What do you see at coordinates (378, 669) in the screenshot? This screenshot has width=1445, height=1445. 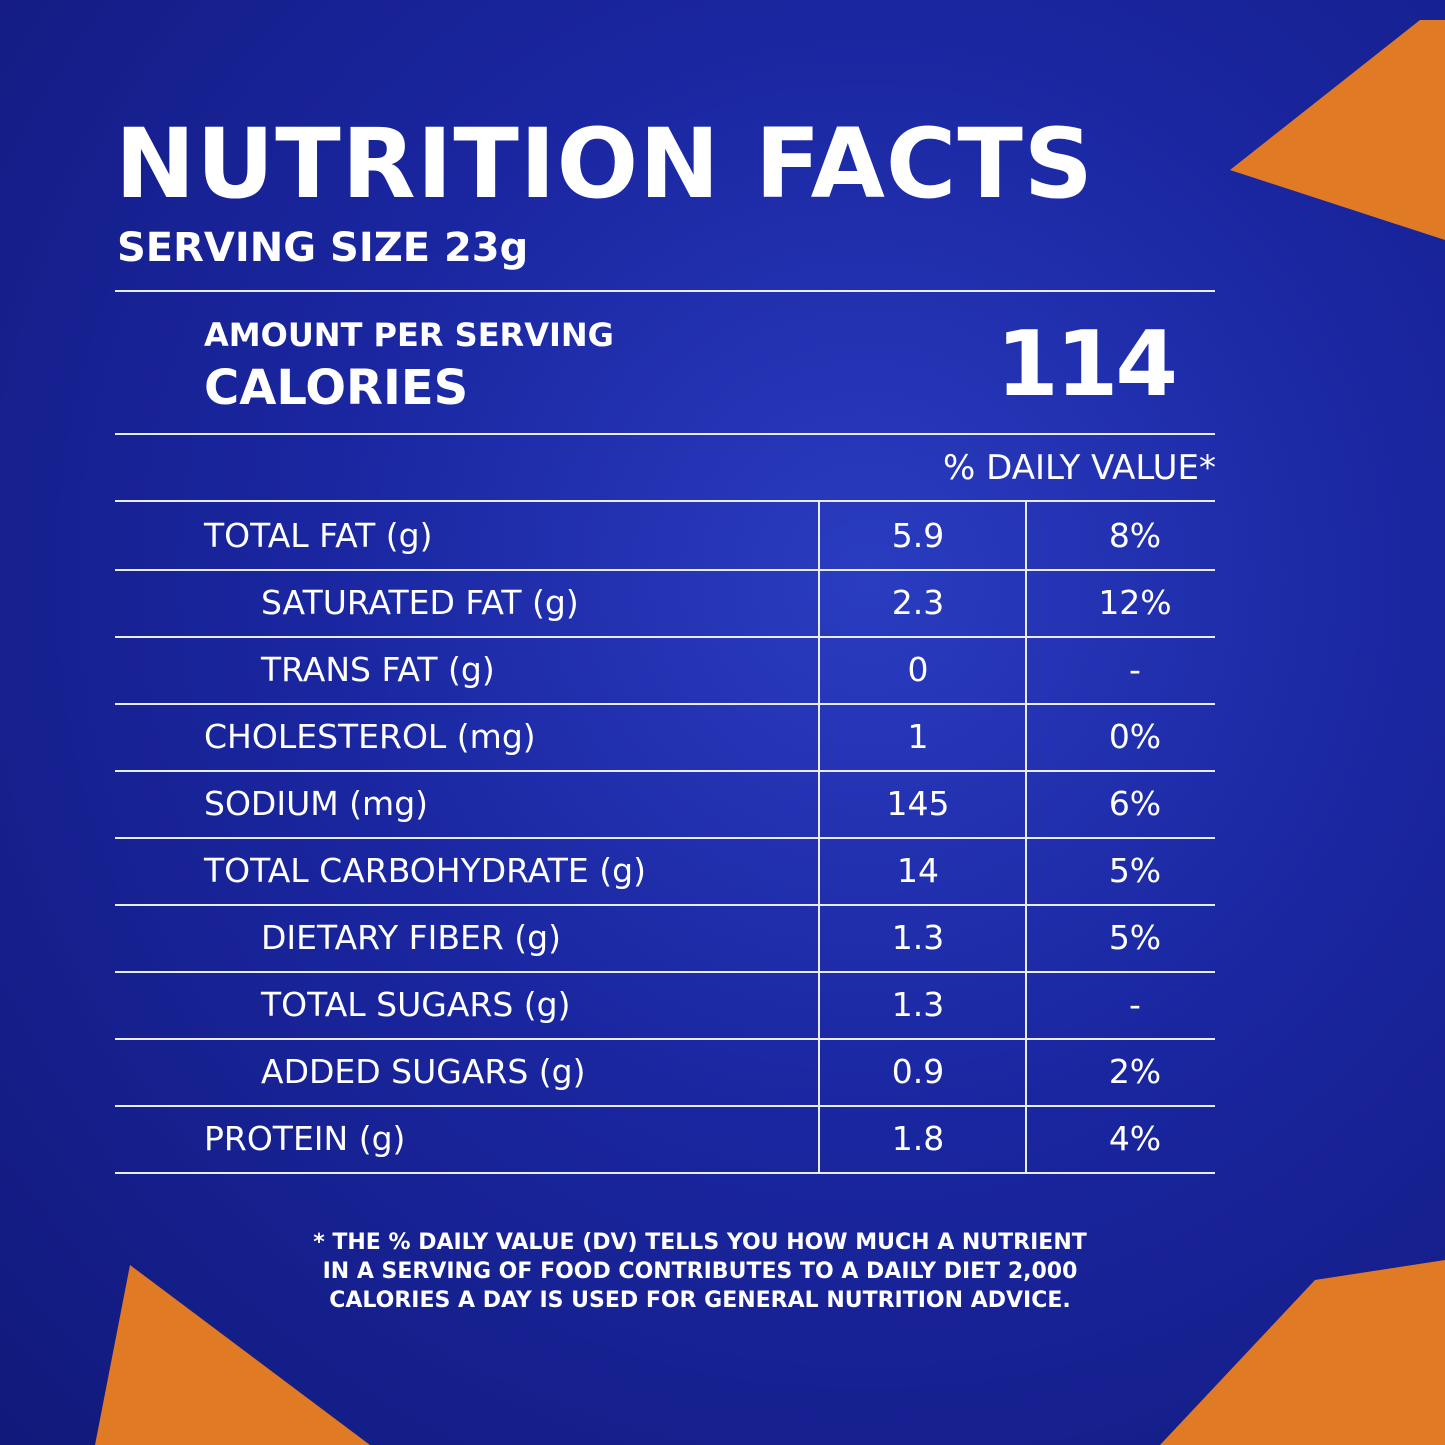 I see `nutrient: TRANS FAT (g)` at bounding box center [378, 669].